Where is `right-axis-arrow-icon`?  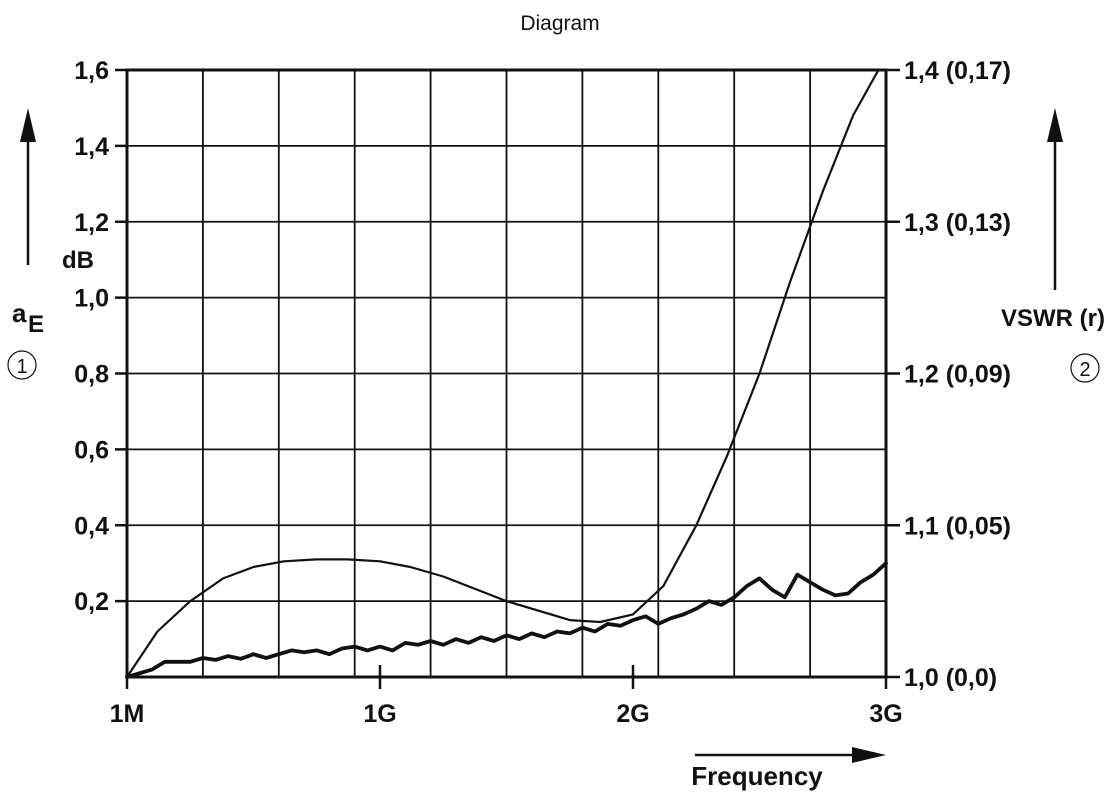
right-axis-arrow-icon is located at coordinates (1055, 125).